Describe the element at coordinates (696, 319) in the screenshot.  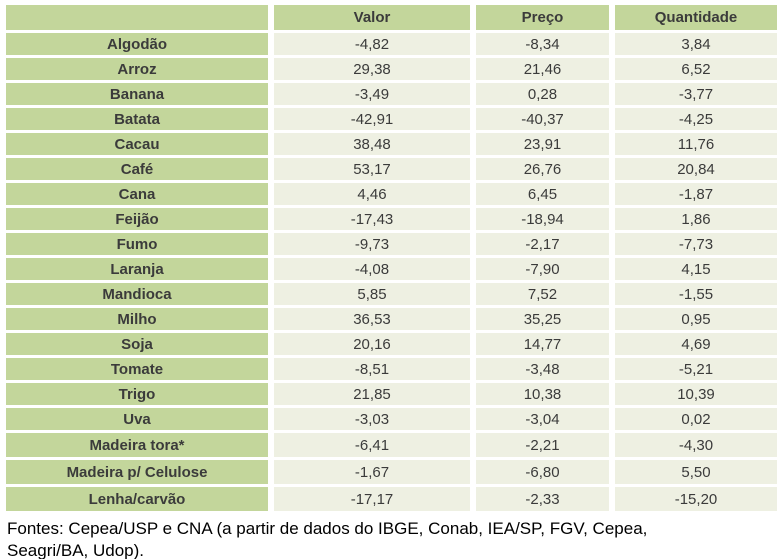
I see `quantidade-cell: 0,95` at that location.